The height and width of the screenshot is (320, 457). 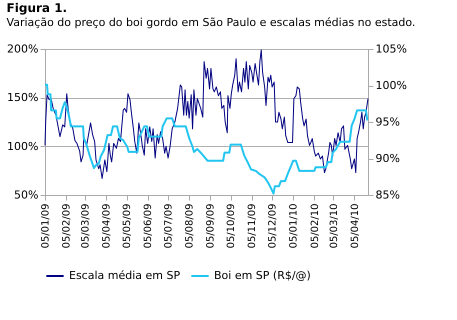 I want to click on x-tick-label: 05/05/09, so click(x=128, y=226).